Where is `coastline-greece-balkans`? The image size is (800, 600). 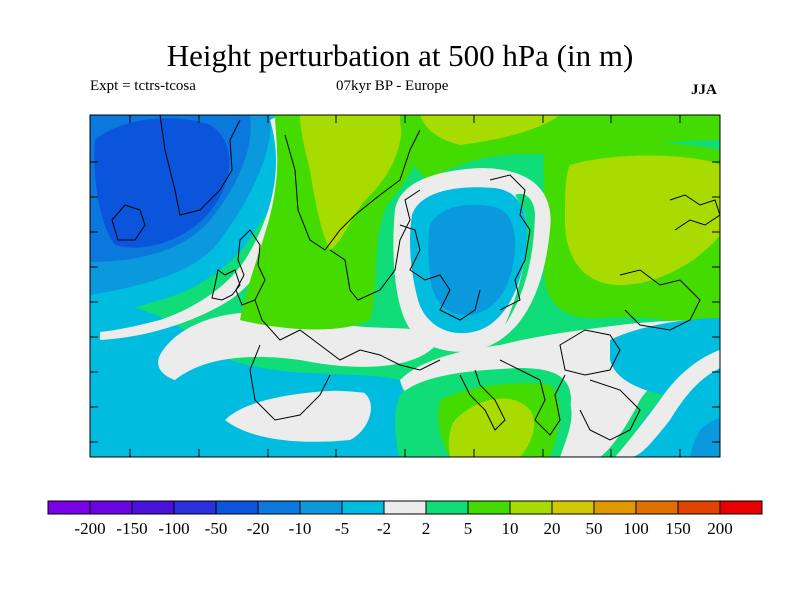
coastline-greece-balkans is located at coordinates (532, 397).